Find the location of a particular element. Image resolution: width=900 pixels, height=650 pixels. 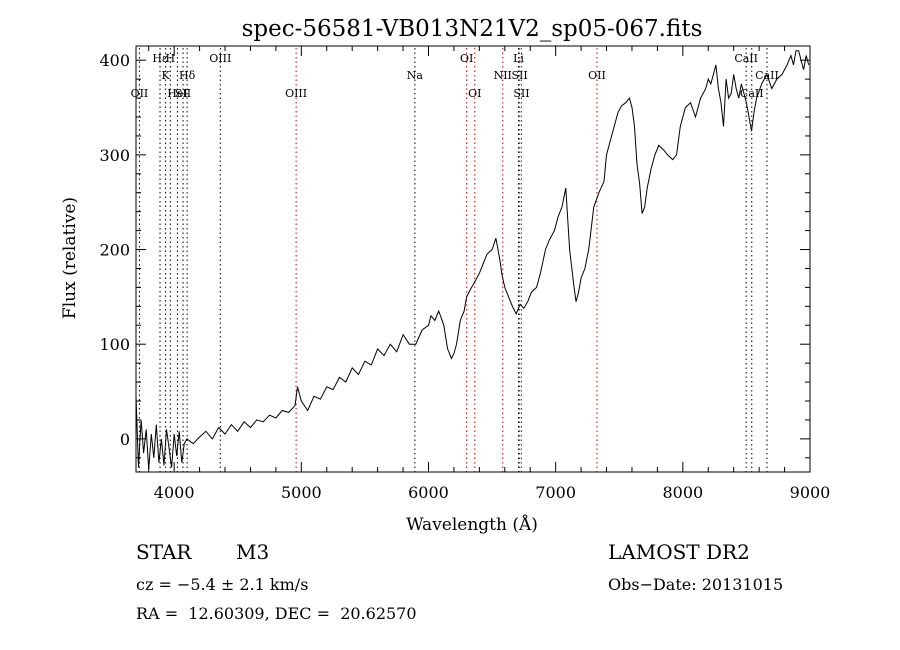

x-axis-label: Wavelength (Å) is located at coordinates (472, 524).